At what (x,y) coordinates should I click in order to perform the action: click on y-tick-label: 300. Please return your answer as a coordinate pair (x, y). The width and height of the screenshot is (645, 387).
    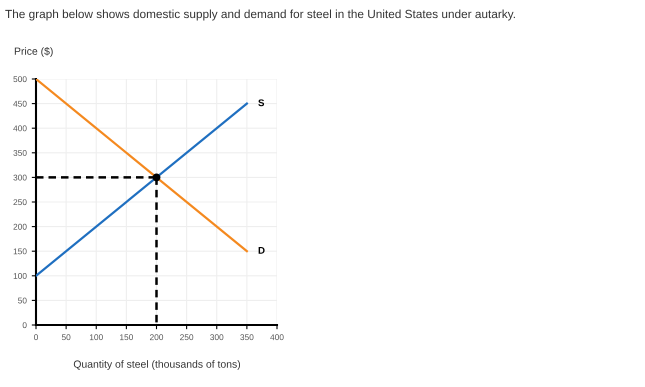
    Looking at the image, I should click on (20, 177).